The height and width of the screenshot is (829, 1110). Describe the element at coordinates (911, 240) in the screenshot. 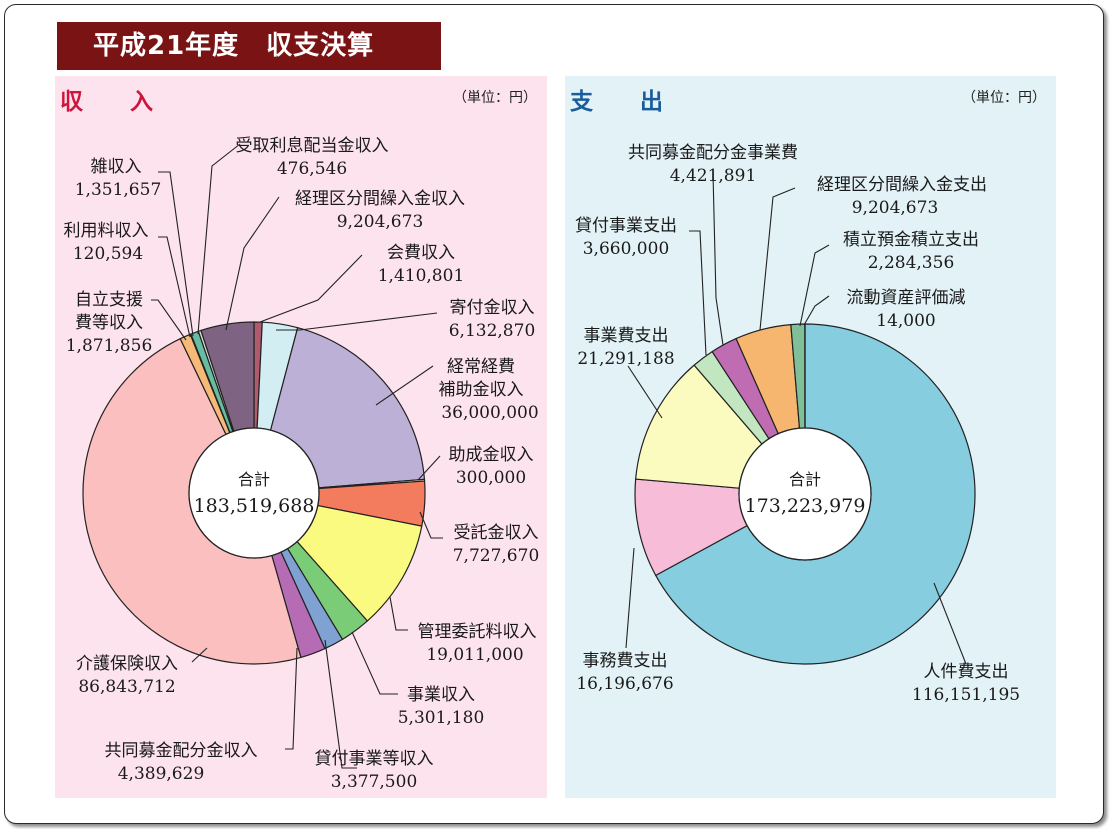

I see `expense-label-name-3: 積立預金積立支出` at that location.